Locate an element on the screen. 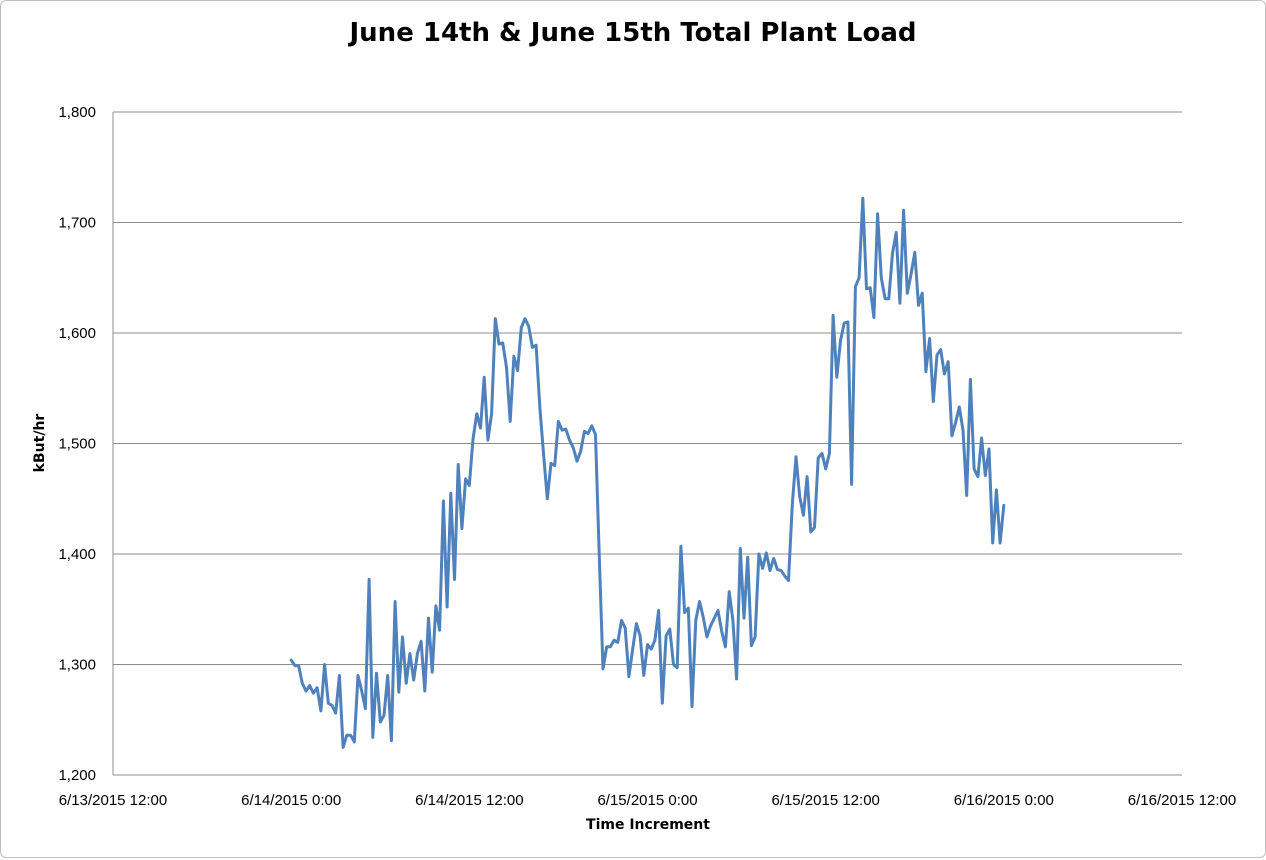 This screenshot has width=1266, height=860. y-tick-label: 1,200 is located at coordinates (77, 775).